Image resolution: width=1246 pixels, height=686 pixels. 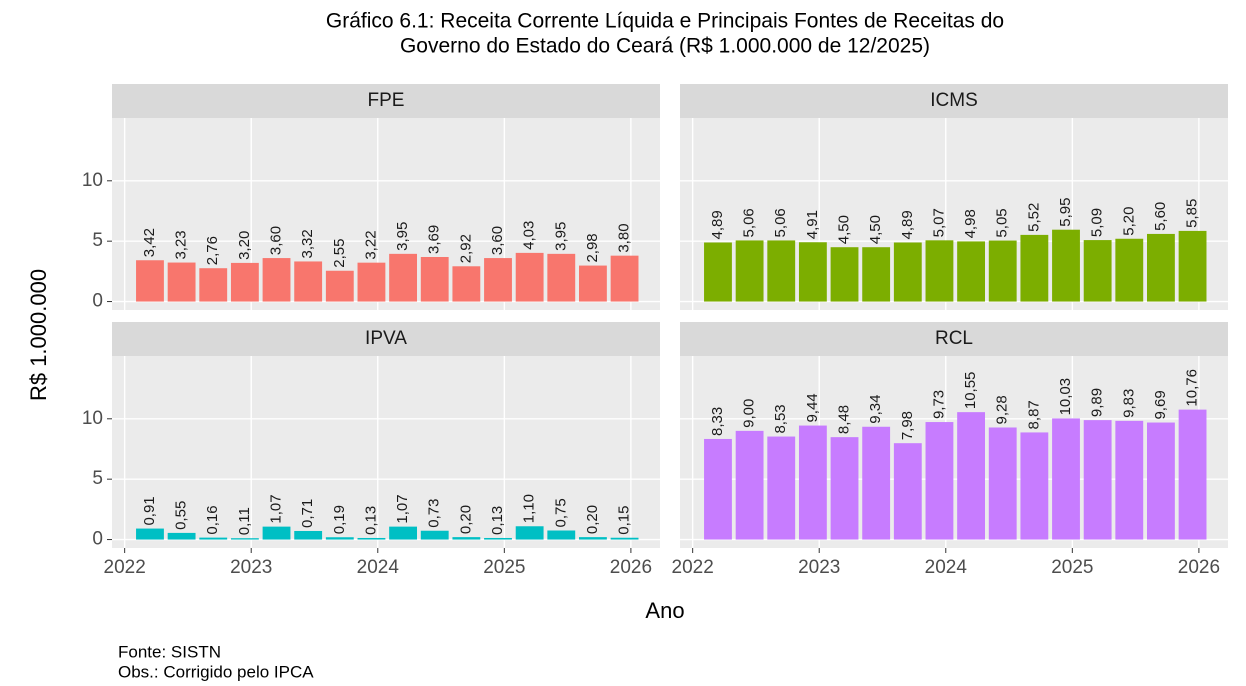 I want to click on data-label: 3,23, so click(x=181, y=244).